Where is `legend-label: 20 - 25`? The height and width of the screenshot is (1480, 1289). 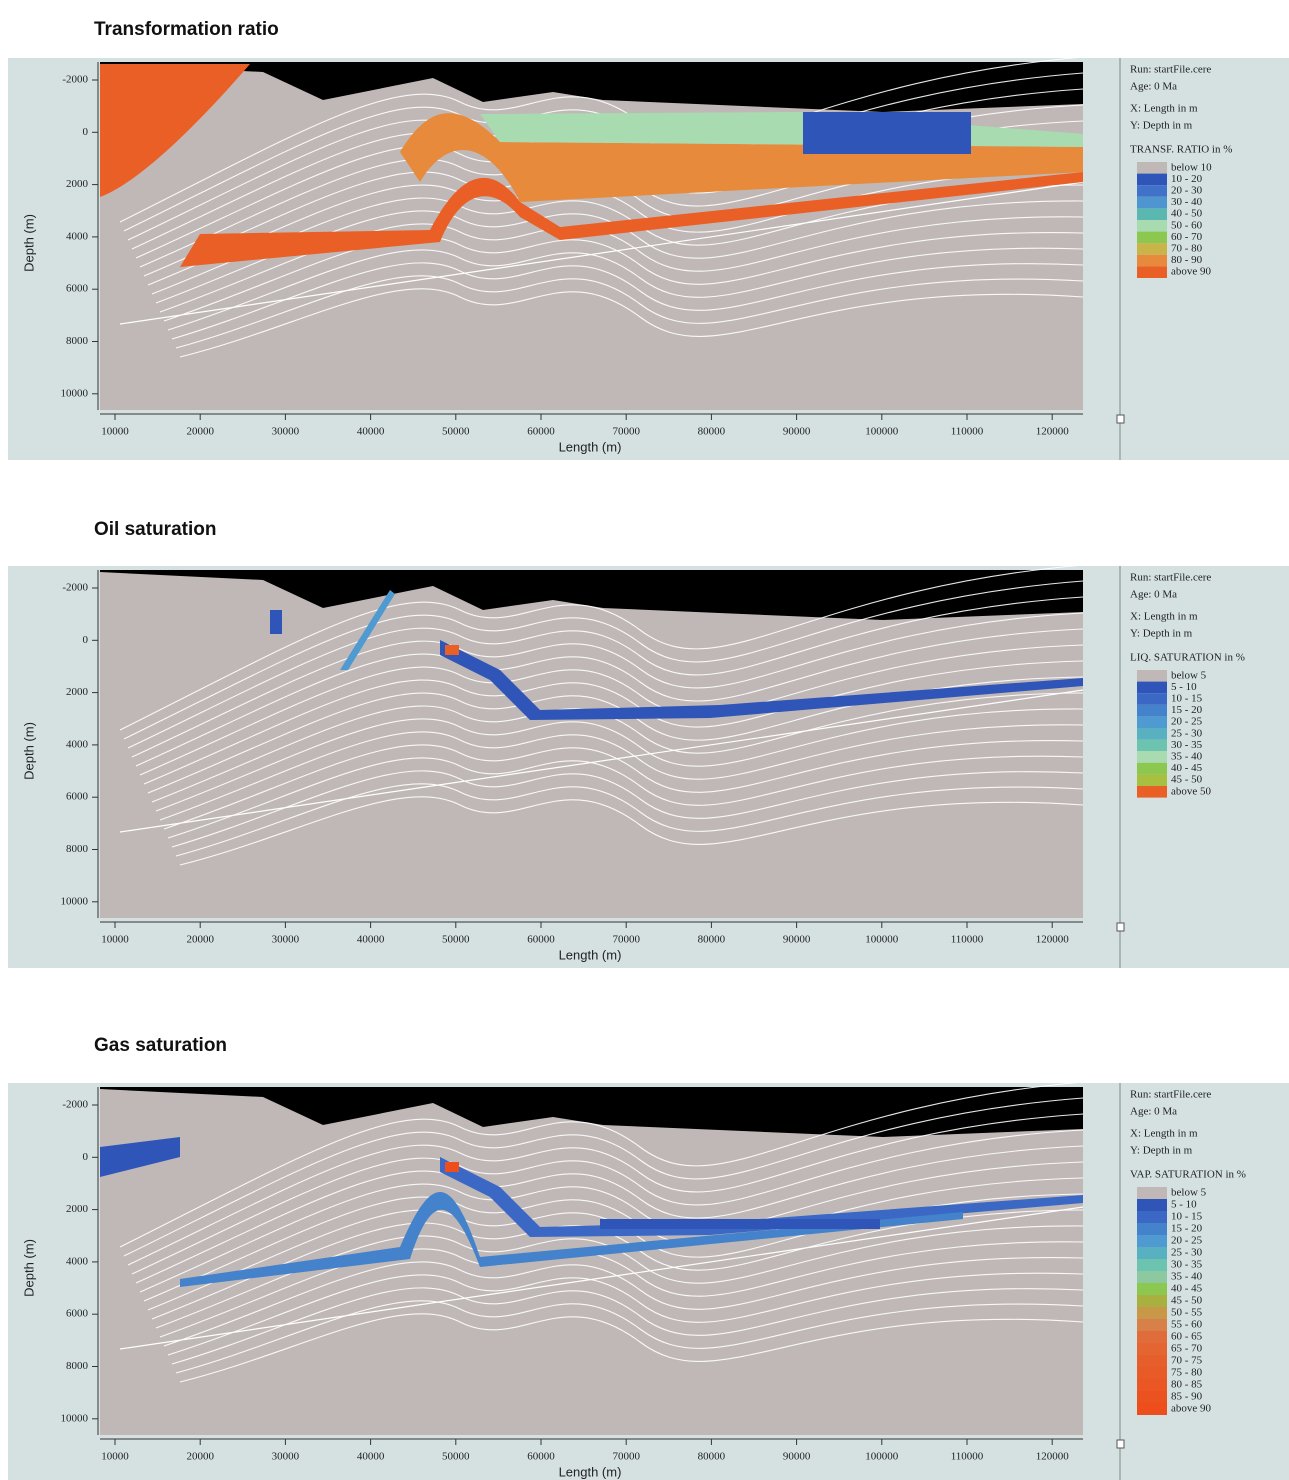 legend-label: 20 - 25 is located at coordinates (1187, 722).